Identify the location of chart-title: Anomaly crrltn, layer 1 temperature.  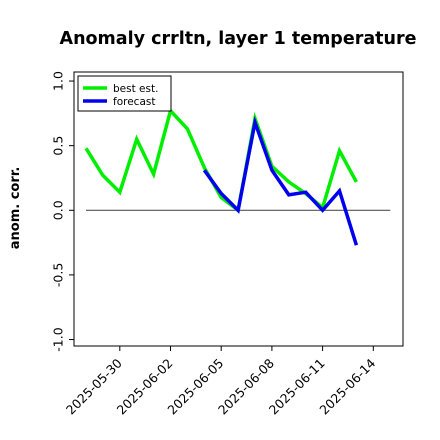
(238, 39).